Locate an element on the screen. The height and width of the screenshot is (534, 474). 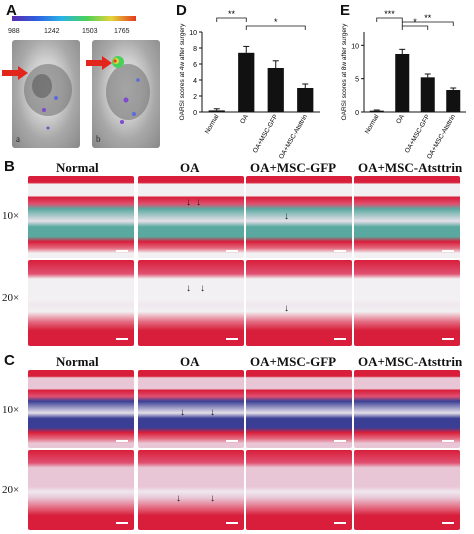
panel-label-c: C is located at coordinates (9, 360).